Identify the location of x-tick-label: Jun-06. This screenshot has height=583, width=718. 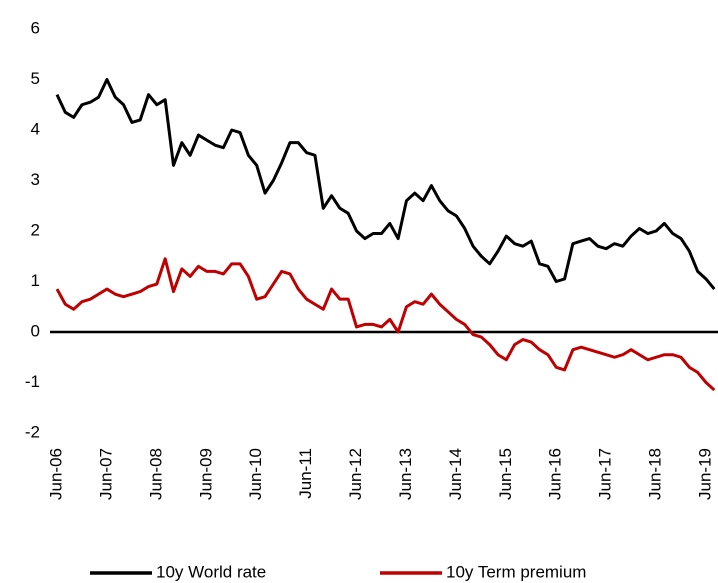
(55, 474).